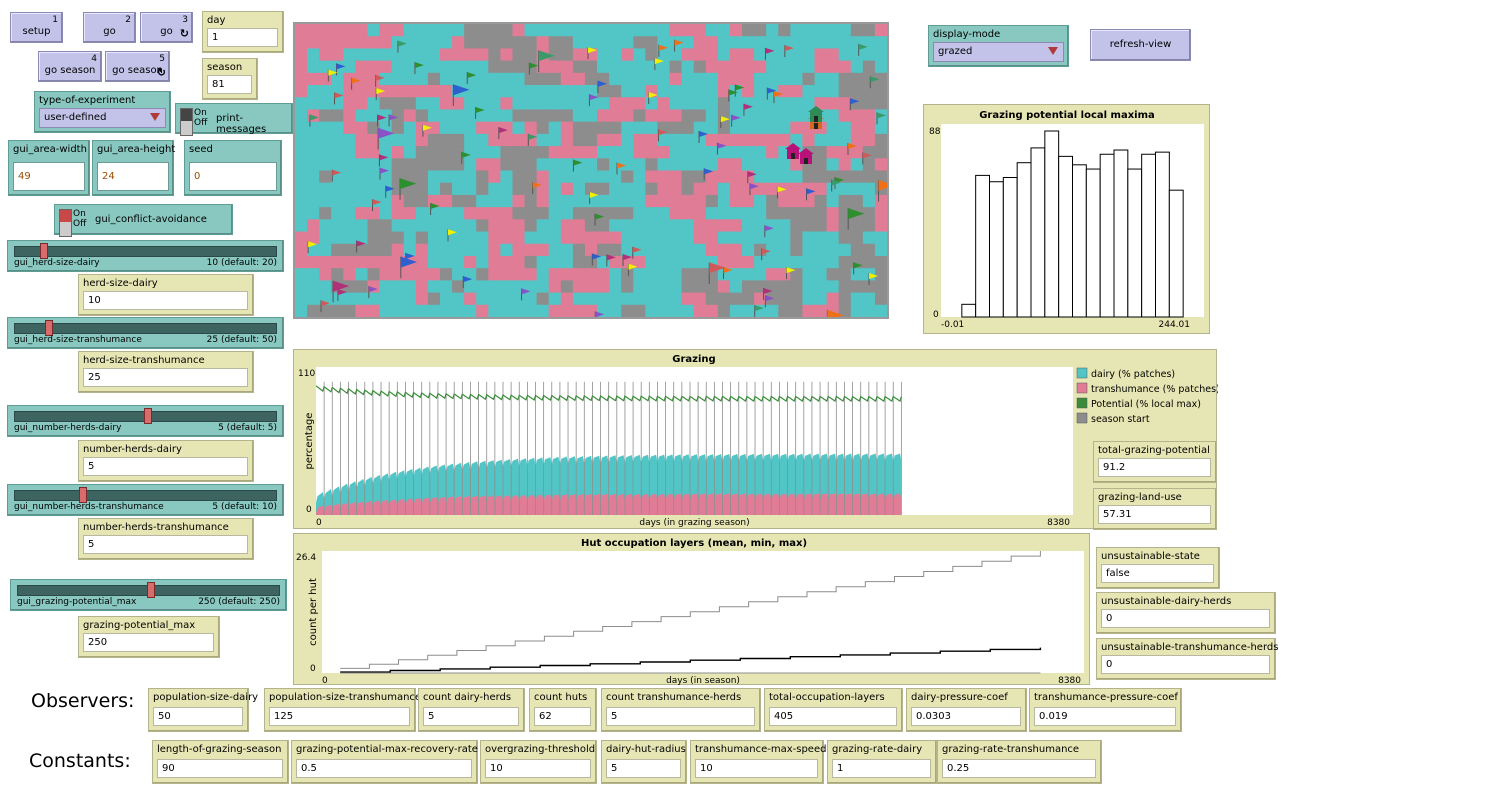 Image resolution: width=1512 pixels, height=802 pixels. Describe the element at coordinates (200, 113) in the screenshot. I see `switch-on-label: On` at that location.